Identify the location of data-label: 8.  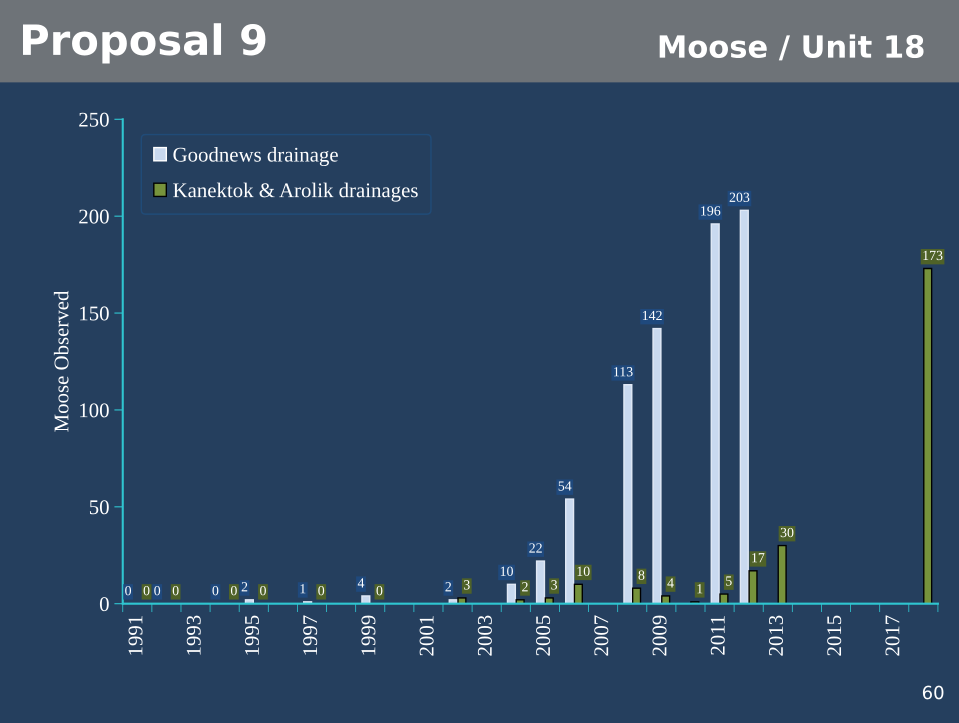
(641, 575).